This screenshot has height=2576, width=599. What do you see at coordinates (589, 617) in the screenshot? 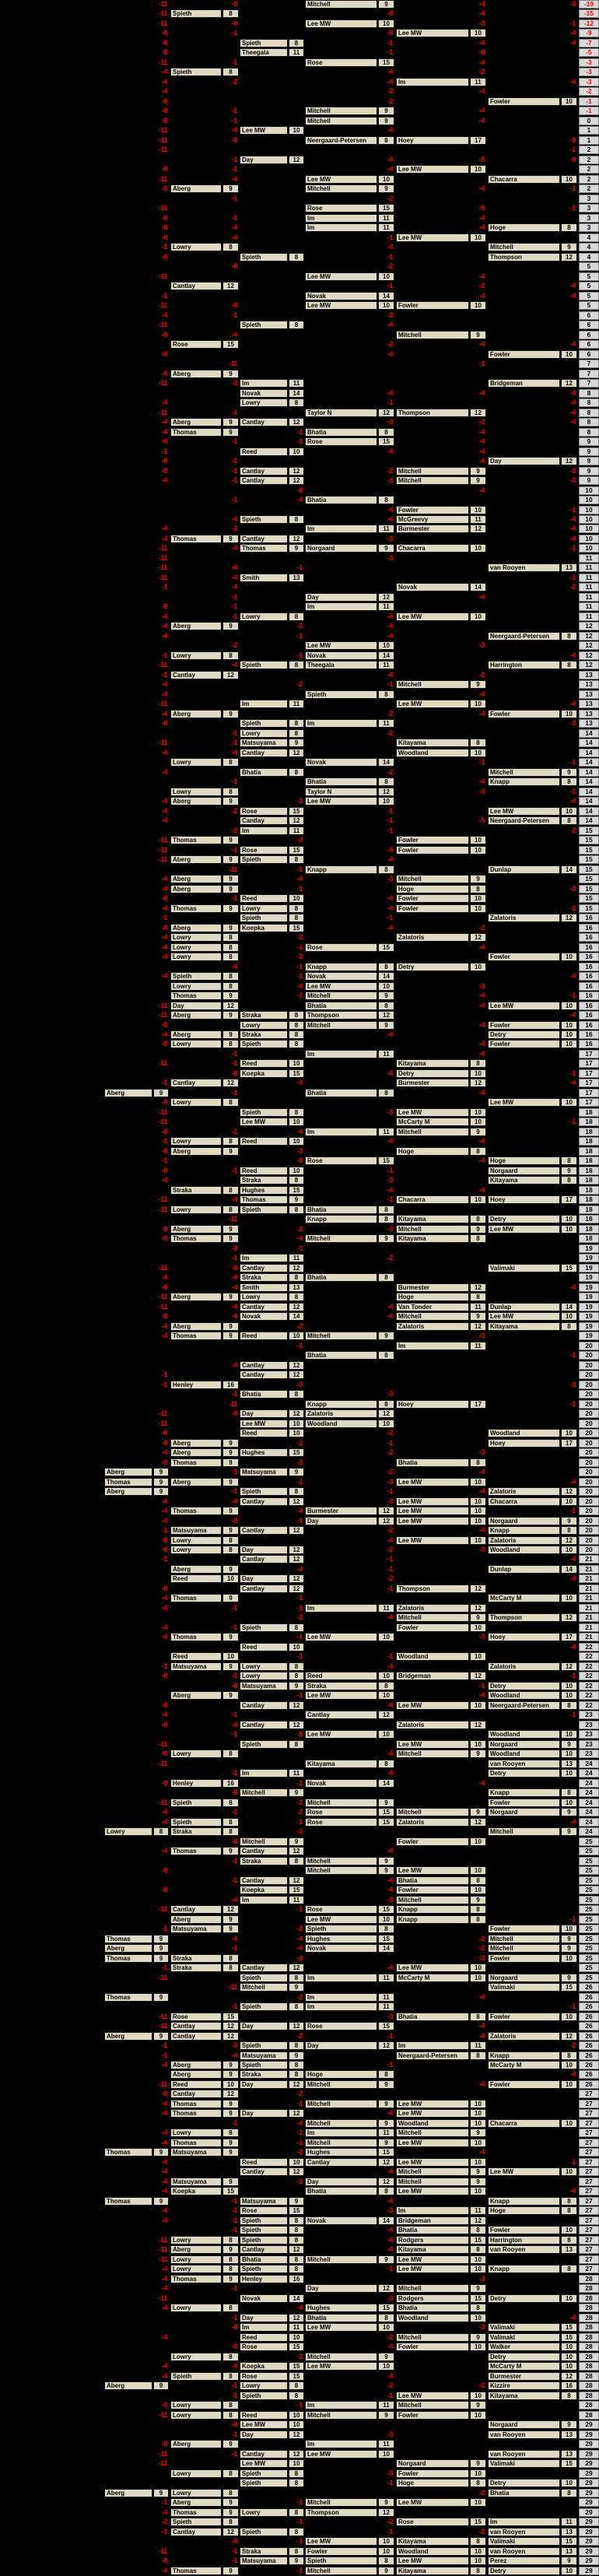
I see `total-cell: 11` at bounding box center [589, 617].